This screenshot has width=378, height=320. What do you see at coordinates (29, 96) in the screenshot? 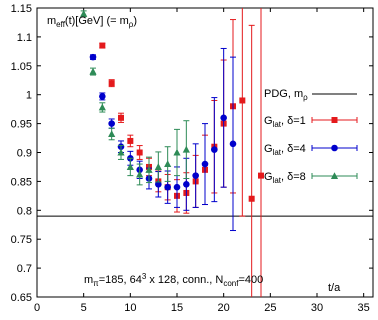
I see `y-tick-label: 1` at bounding box center [29, 96].